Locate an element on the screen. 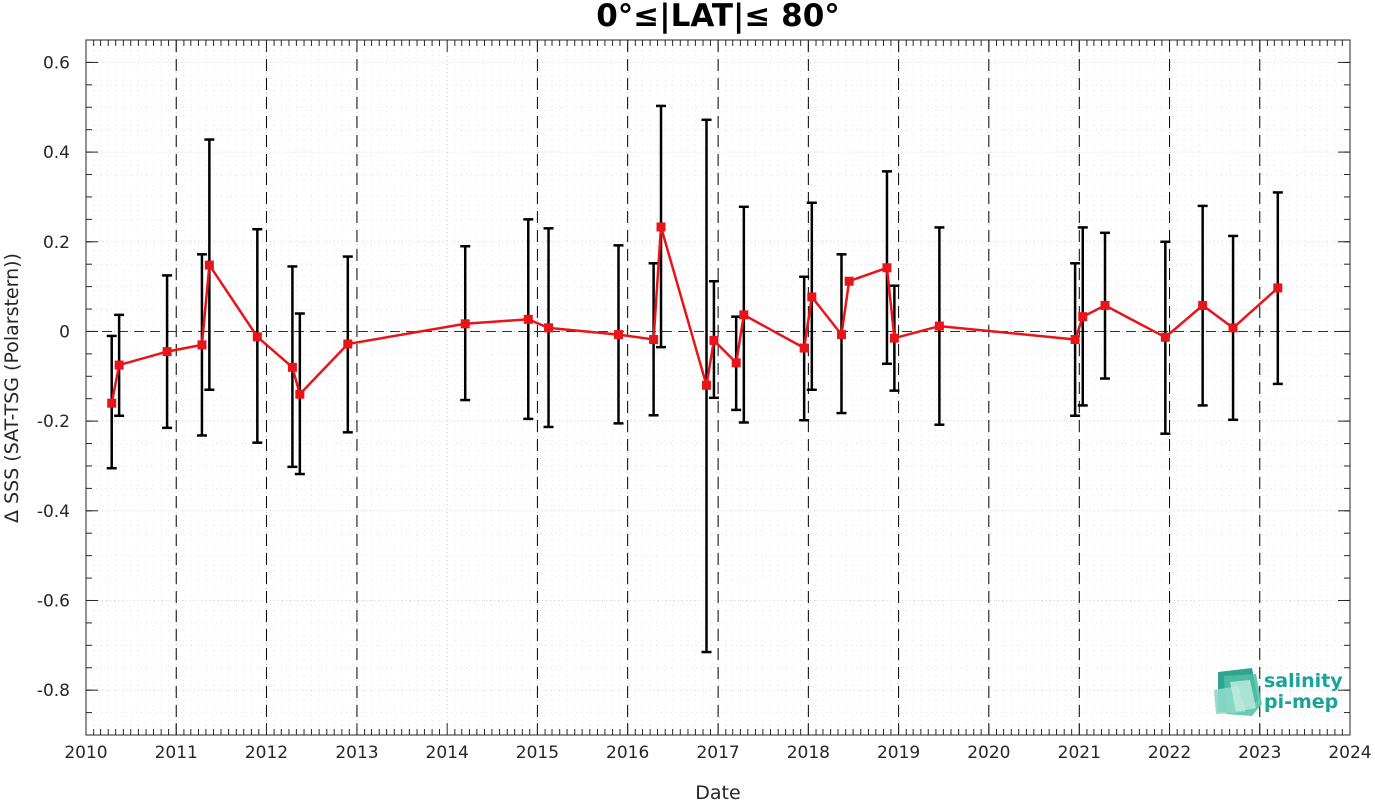 The width and height of the screenshot is (1375, 801). x-tick-label: 2016 is located at coordinates (627, 753).